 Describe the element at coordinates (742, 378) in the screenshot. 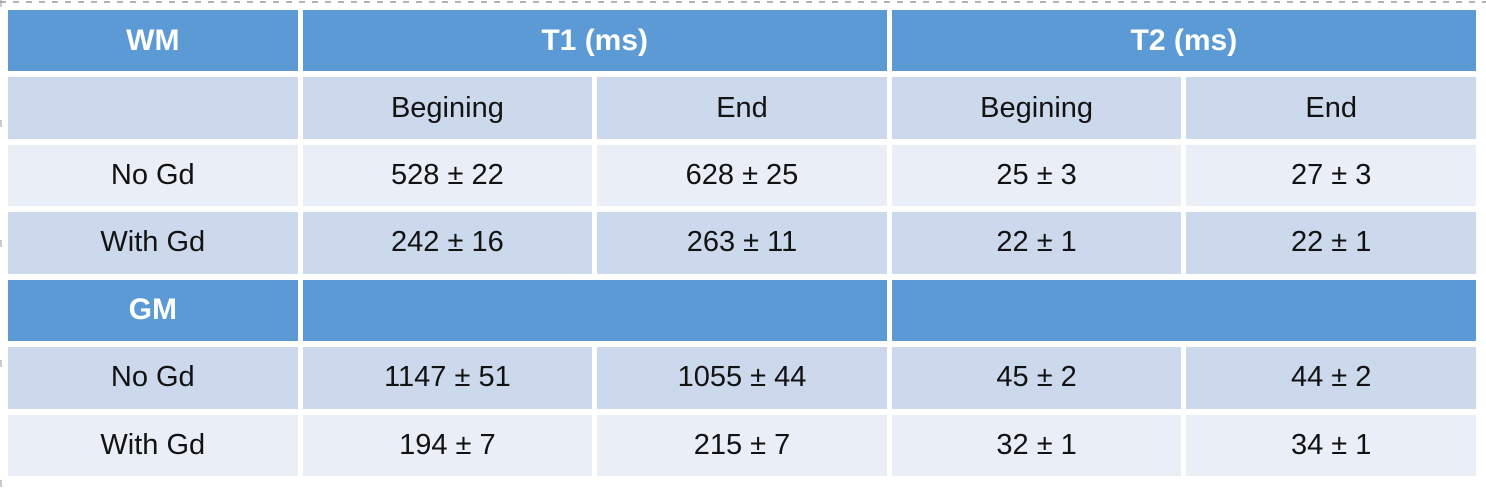

I see `data-cell: 1055 ± 44` at that location.